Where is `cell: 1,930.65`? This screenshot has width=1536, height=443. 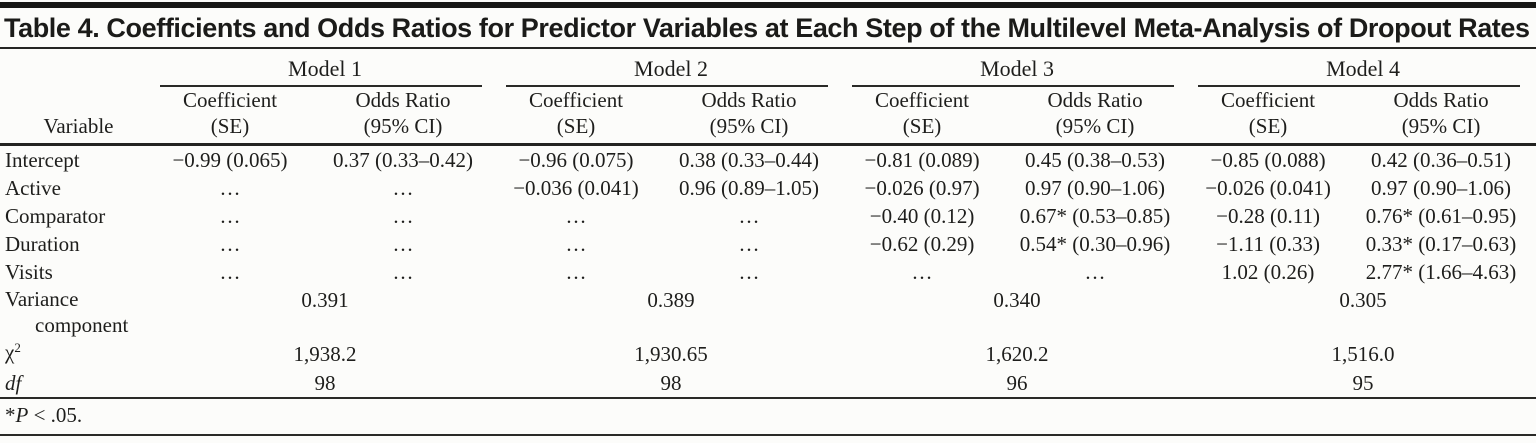 cell: 1,930.65 is located at coordinates (671, 353).